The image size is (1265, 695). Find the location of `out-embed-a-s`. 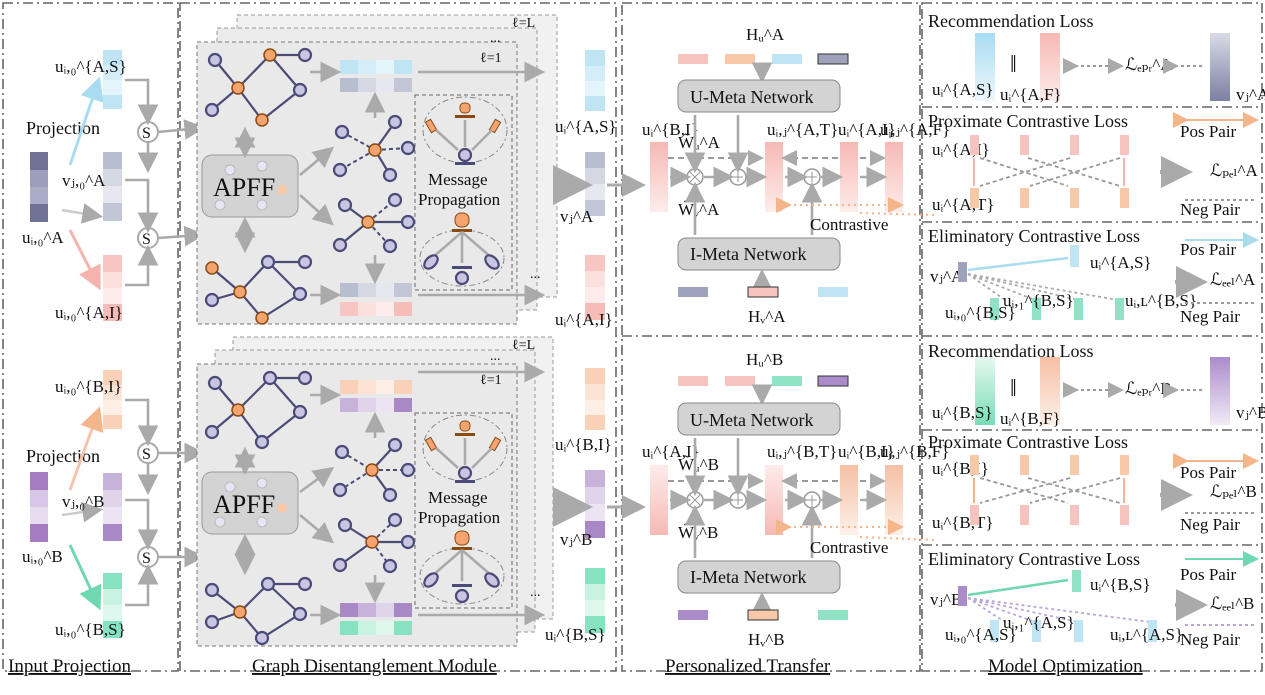

out-embed-a-s is located at coordinates (595, 80).